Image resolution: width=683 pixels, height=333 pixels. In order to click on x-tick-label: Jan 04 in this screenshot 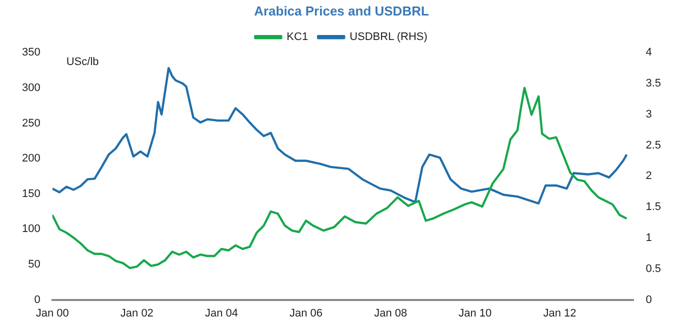, I will do `click(221, 313)`.